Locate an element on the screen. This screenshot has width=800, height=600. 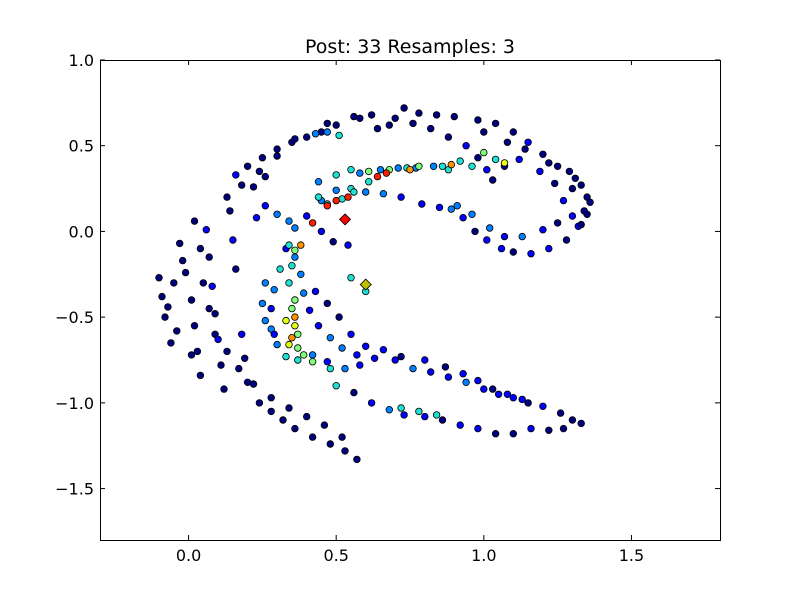
x-tick-label: 1.5 is located at coordinates (631, 555).